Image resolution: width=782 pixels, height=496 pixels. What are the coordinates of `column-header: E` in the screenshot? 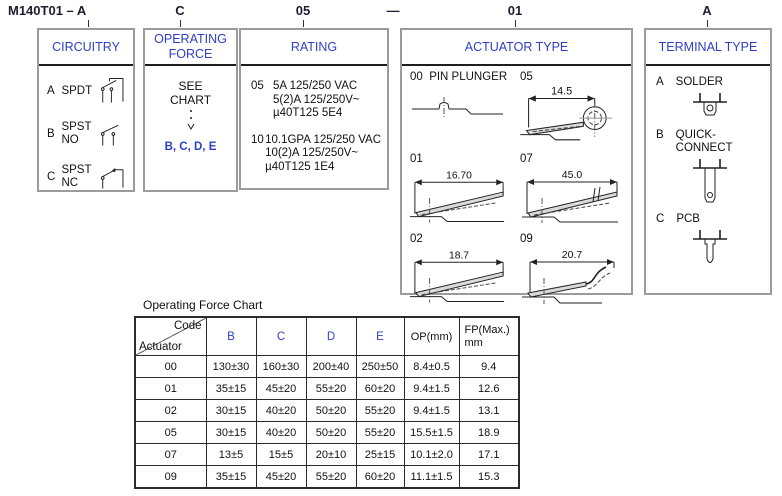 It's located at (380, 336).